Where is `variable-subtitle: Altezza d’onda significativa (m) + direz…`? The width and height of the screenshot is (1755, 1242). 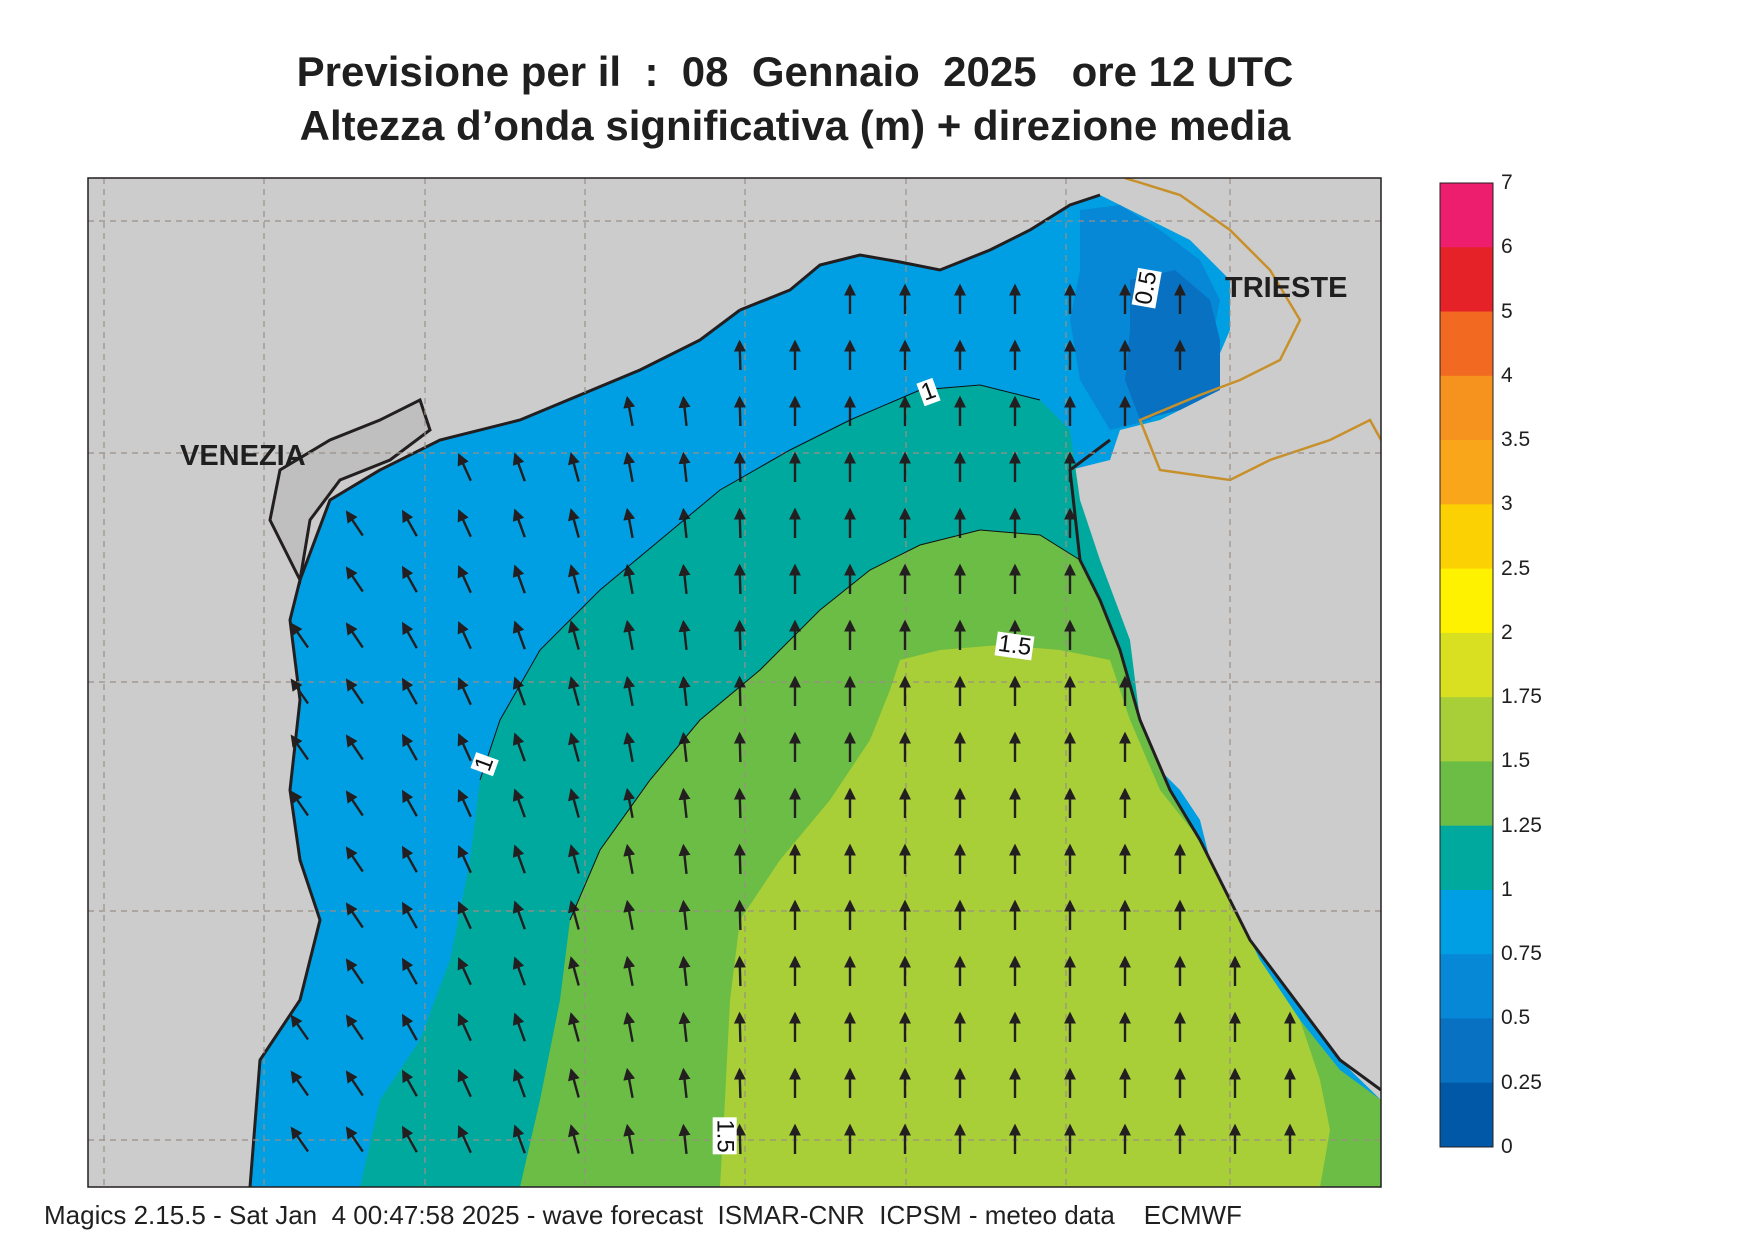
variable-subtitle: Altezza d’onda significativa (m) + direz… is located at coordinates (795, 125).